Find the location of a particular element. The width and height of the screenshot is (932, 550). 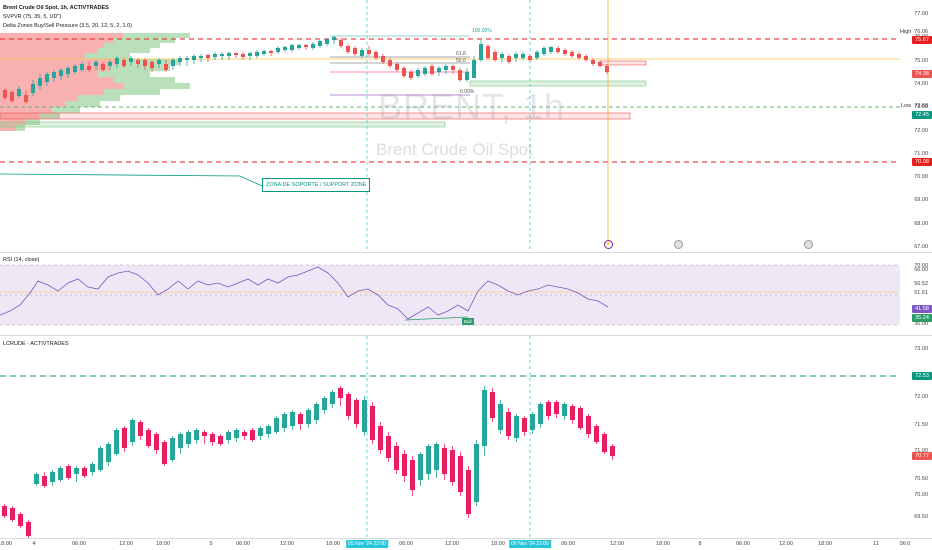

time-tick: 11 is located at coordinates (876, 544).